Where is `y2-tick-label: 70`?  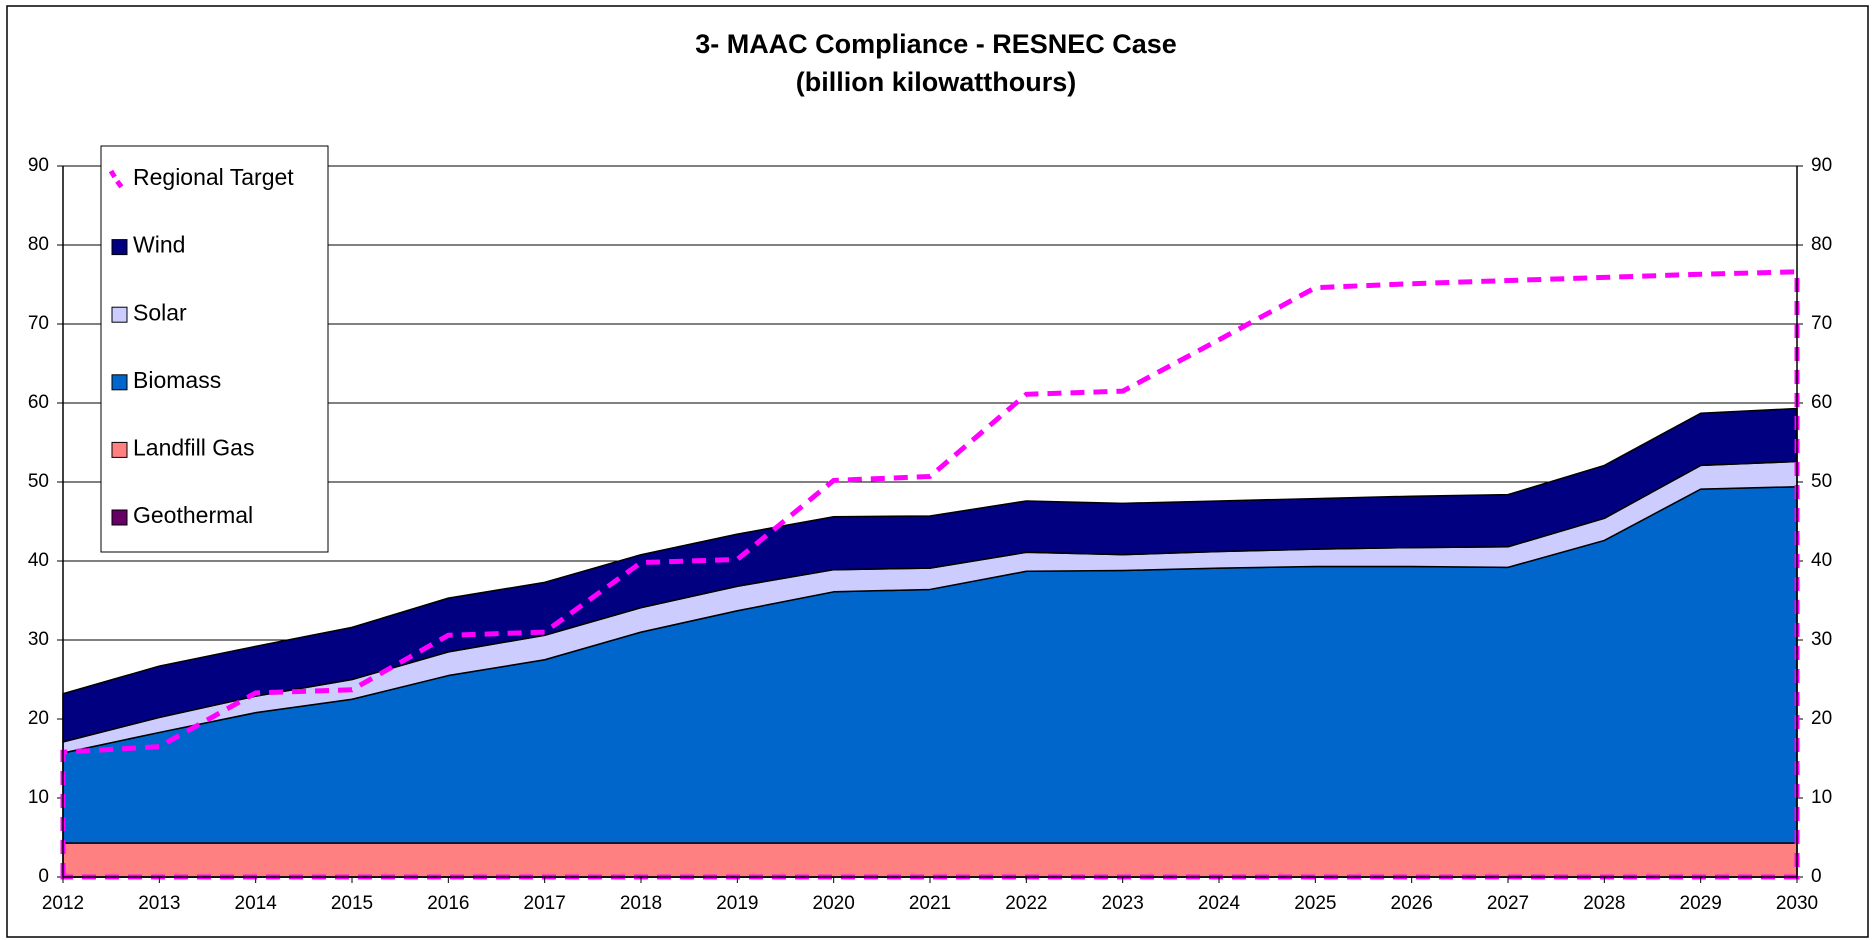
y2-tick-label: 70 is located at coordinates (1821, 323).